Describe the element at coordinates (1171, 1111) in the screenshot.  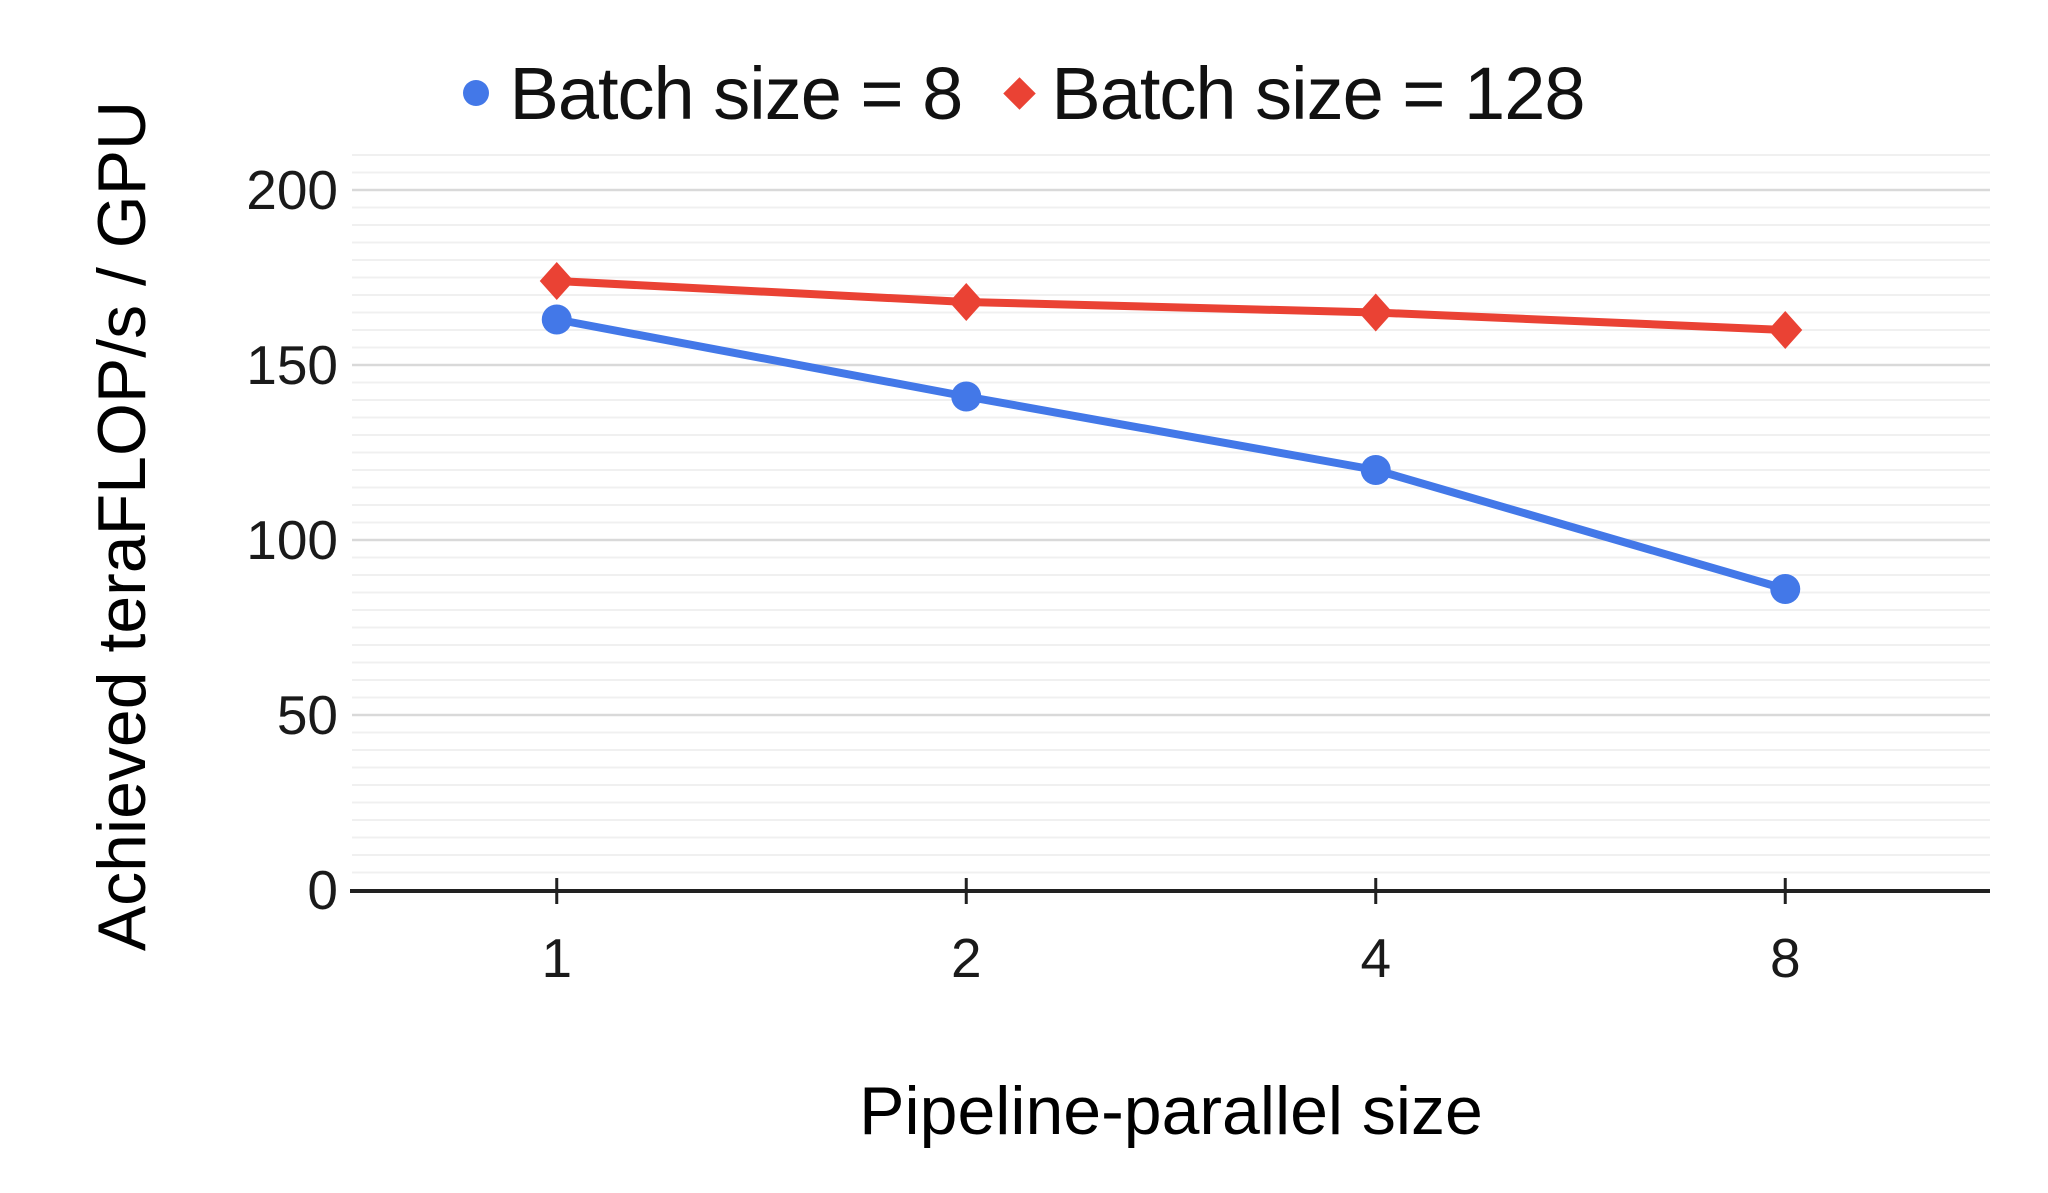
I see `x-axis-title: Pipeline-parallel size` at that location.